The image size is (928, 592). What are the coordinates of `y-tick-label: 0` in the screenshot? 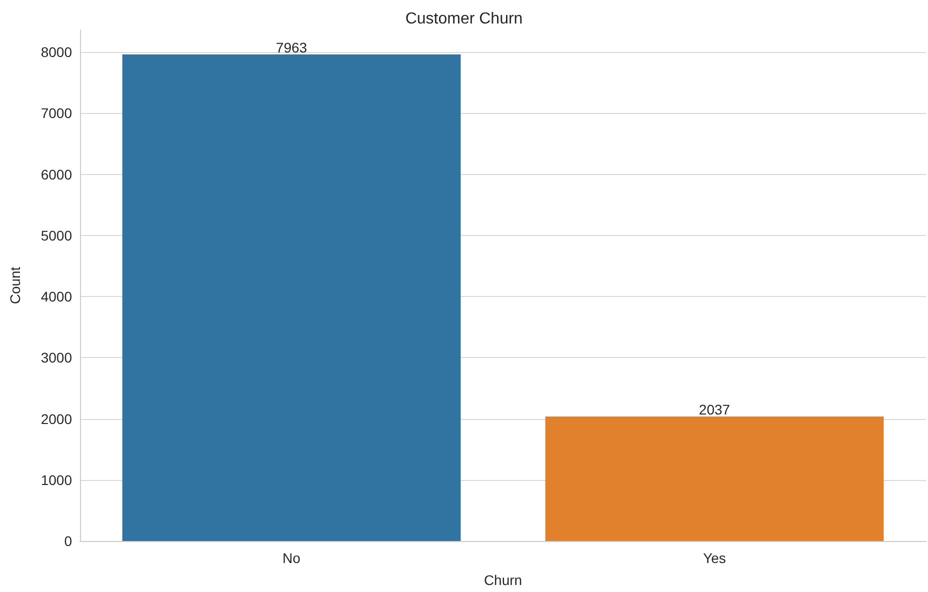 It's located at (68, 541).